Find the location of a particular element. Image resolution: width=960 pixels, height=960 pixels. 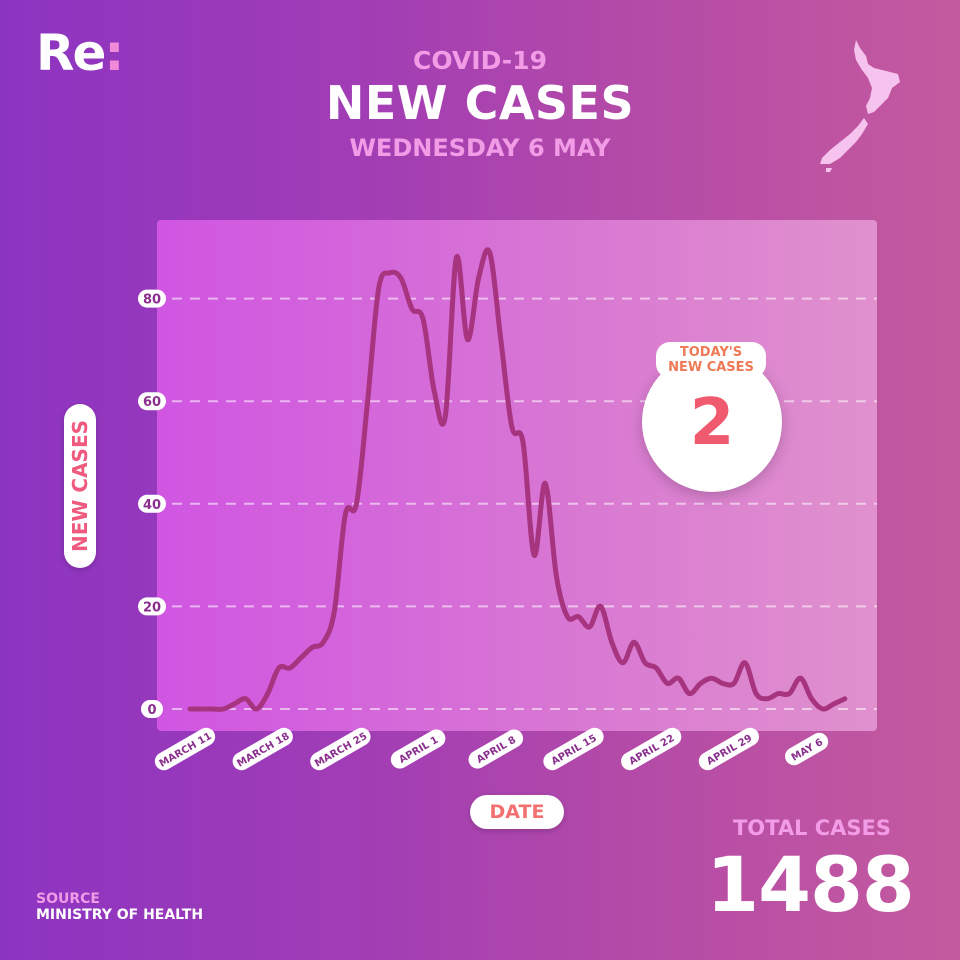

chart-title: NEW CASES is located at coordinates (480, 103).